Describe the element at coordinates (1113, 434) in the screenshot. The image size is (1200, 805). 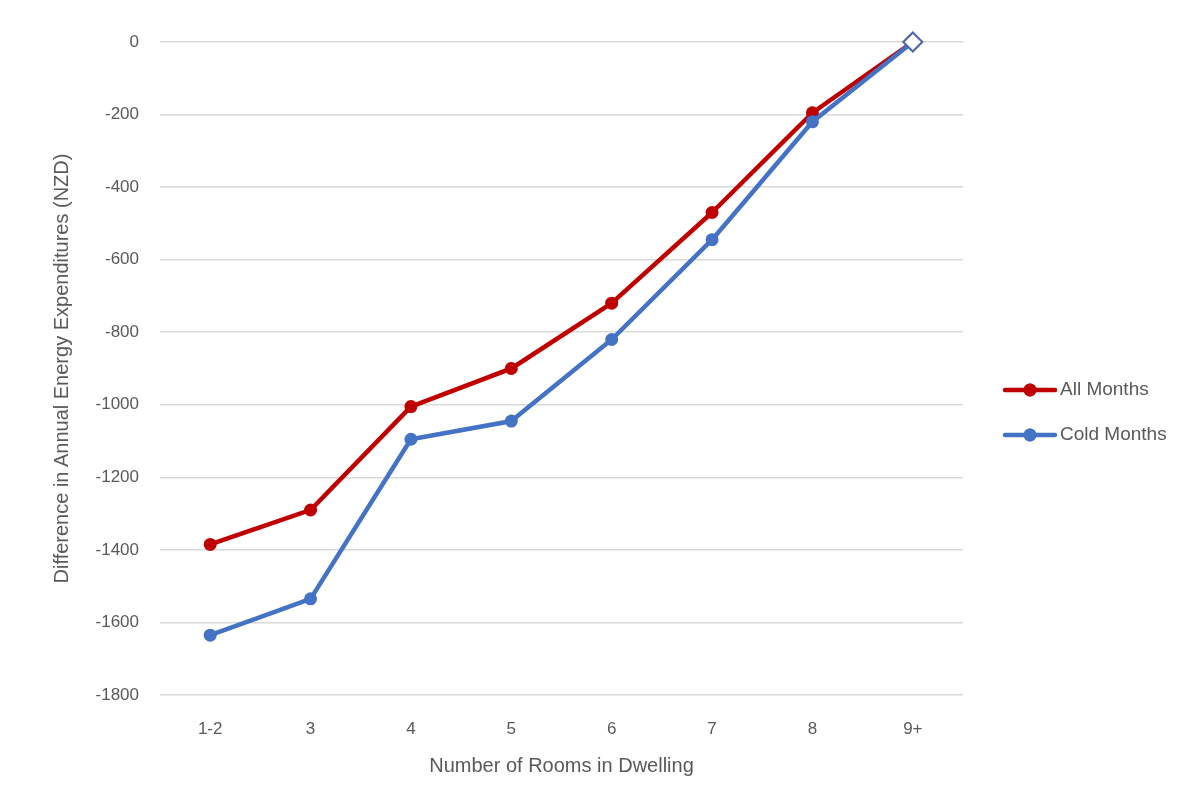
I see `legend-label: Cold Months` at that location.